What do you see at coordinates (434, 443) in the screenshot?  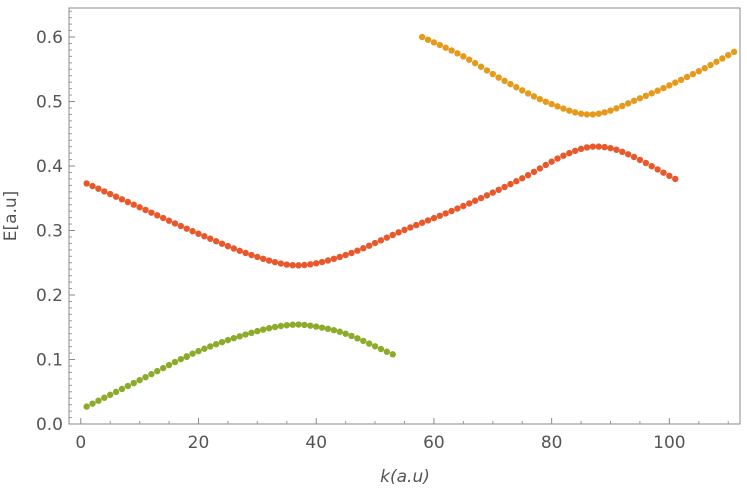 I see `x-tick-label: 60` at bounding box center [434, 443].